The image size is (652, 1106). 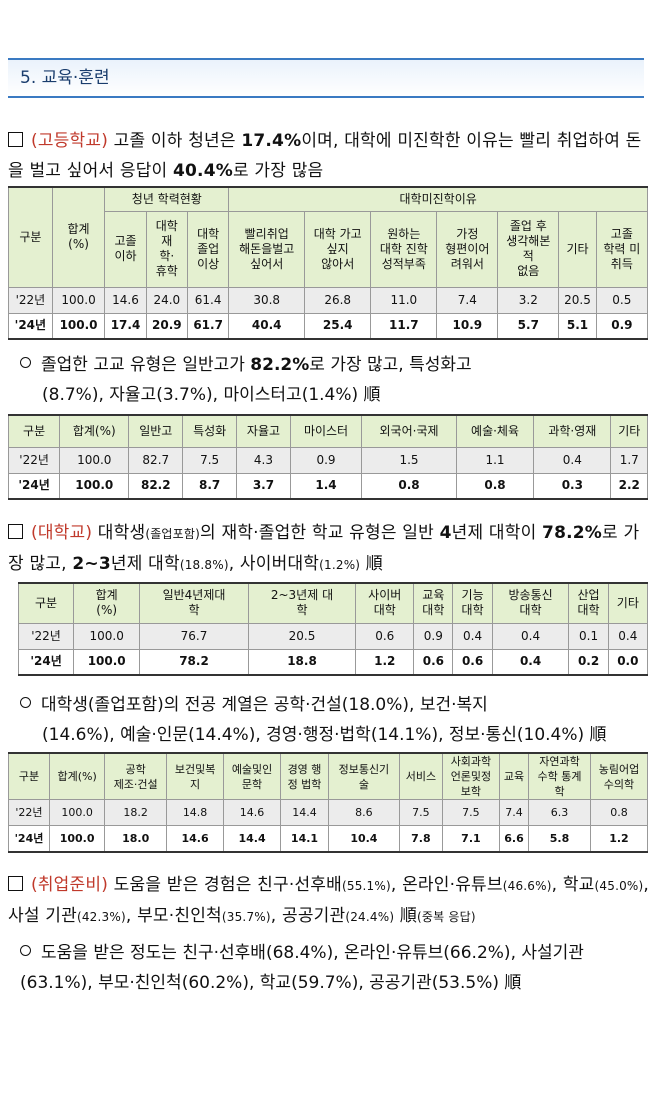 What do you see at coordinates (125, 249) in the screenshot?
I see `header-cell: 고졸 이하` at bounding box center [125, 249].